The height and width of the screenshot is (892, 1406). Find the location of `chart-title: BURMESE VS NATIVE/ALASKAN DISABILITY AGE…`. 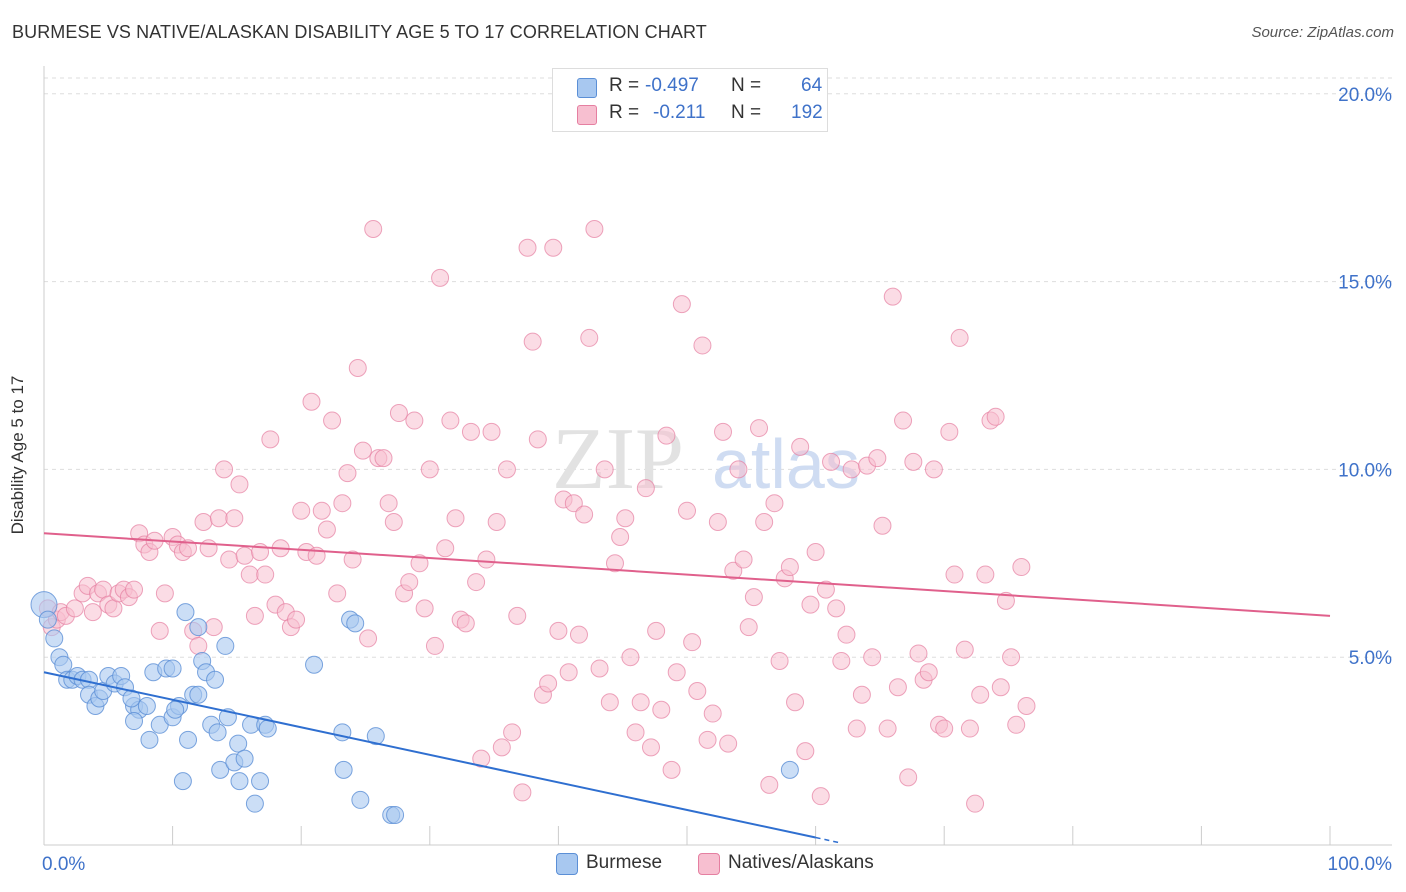

chart-title: BURMESE VS NATIVE/ALASKAN DISABILITY AGE… is located at coordinates (359, 32).